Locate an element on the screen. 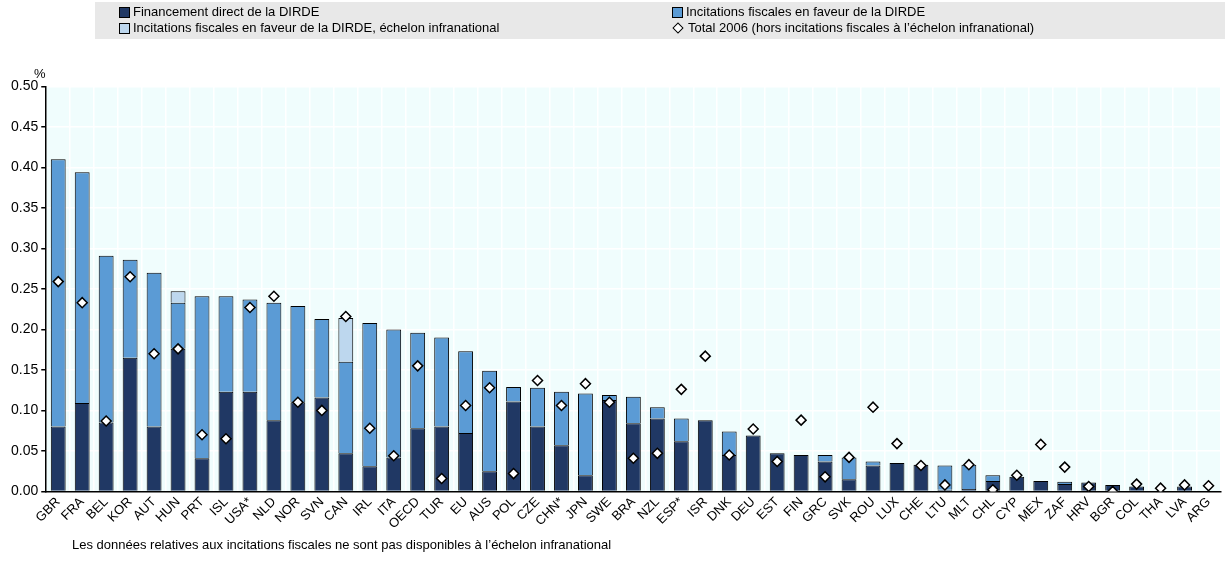  text: Les données relatives aux incitations fiscales ne sont pas disponibles à l’échelon infranational is located at coordinates (342, 544).